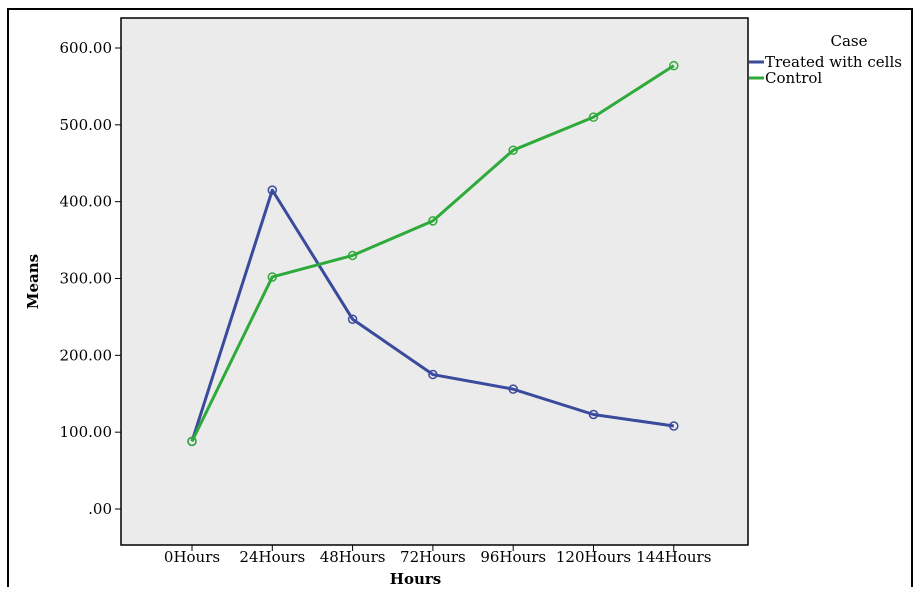 The width and height of the screenshot is (923, 591). What do you see at coordinates (86, 202) in the screenshot?
I see `y-tick-label: 400.00` at bounding box center [86, 202].